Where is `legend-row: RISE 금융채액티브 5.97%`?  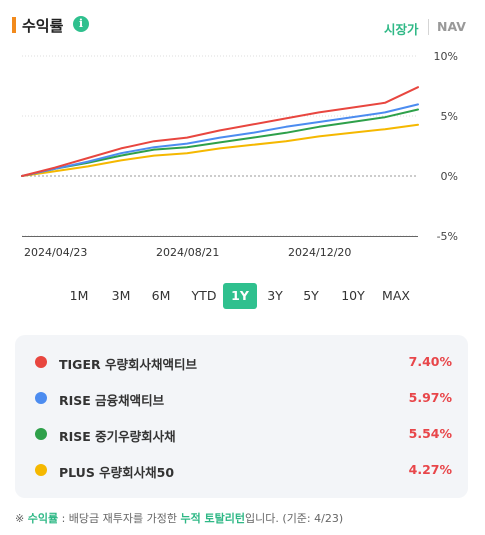
legend-row: RISE 금융채액티브 5.97% is located at coordinates (241, 398).